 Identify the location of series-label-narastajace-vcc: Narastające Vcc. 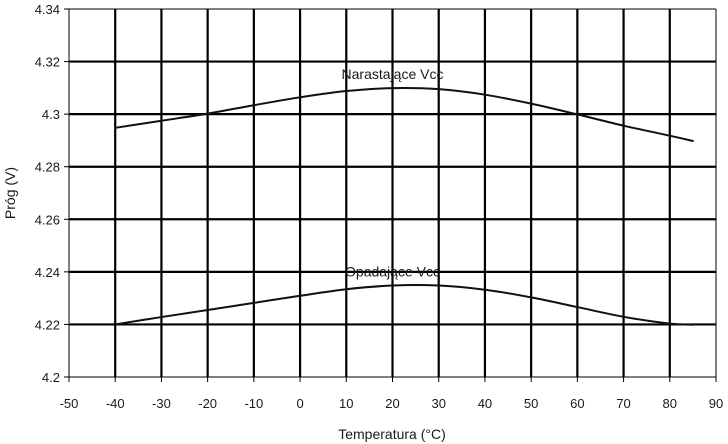
(393, 74).